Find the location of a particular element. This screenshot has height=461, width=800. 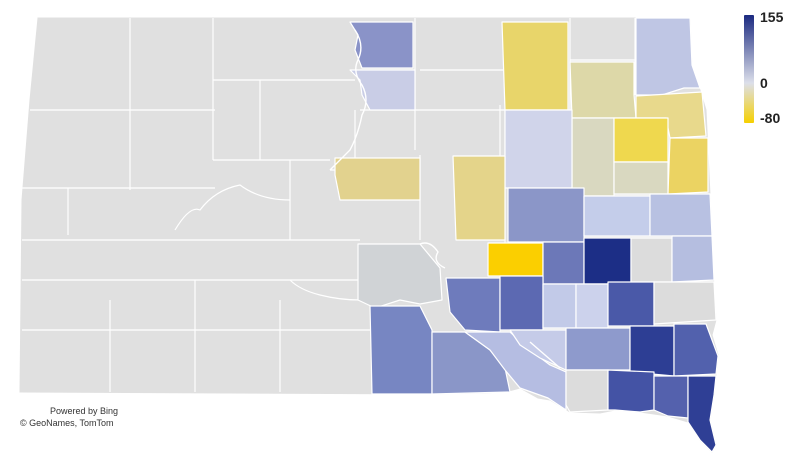

color-legend: 155 0 -80 is located at coordinates (770, 68).